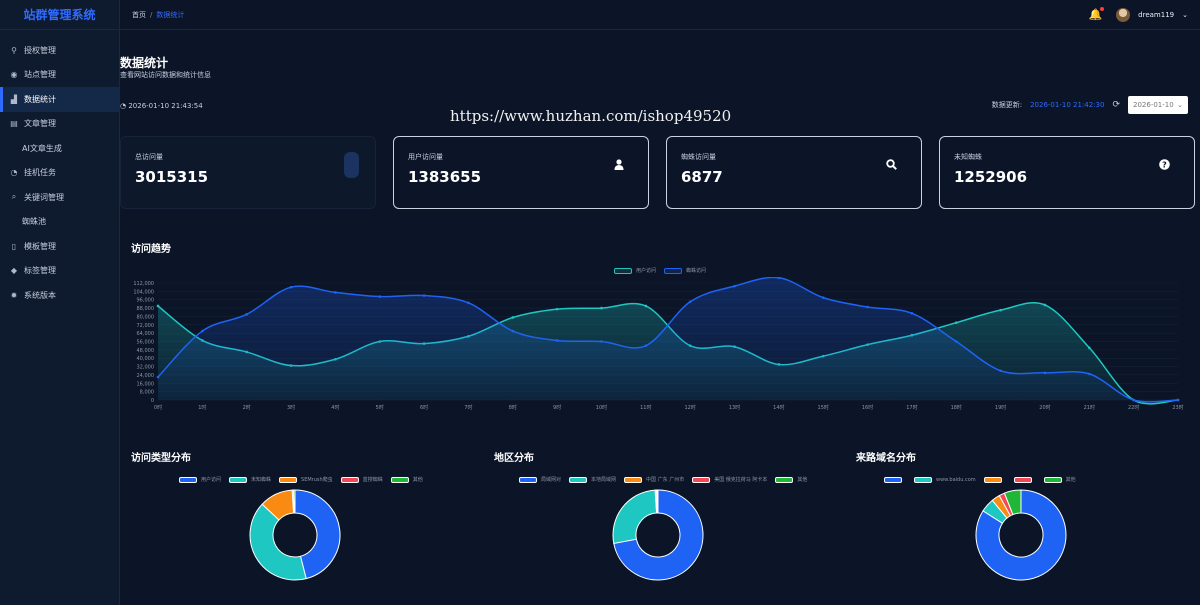 The image size is (1200, 605). I want to click on legend-label: 未知蜘蛛, so click(261, 480).